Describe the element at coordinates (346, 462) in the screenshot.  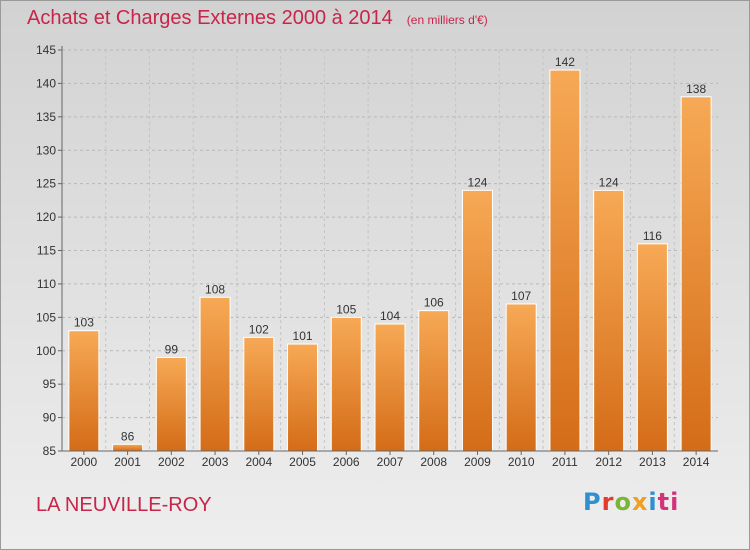
I see `x-tick-label-2006: 2006` at that location.